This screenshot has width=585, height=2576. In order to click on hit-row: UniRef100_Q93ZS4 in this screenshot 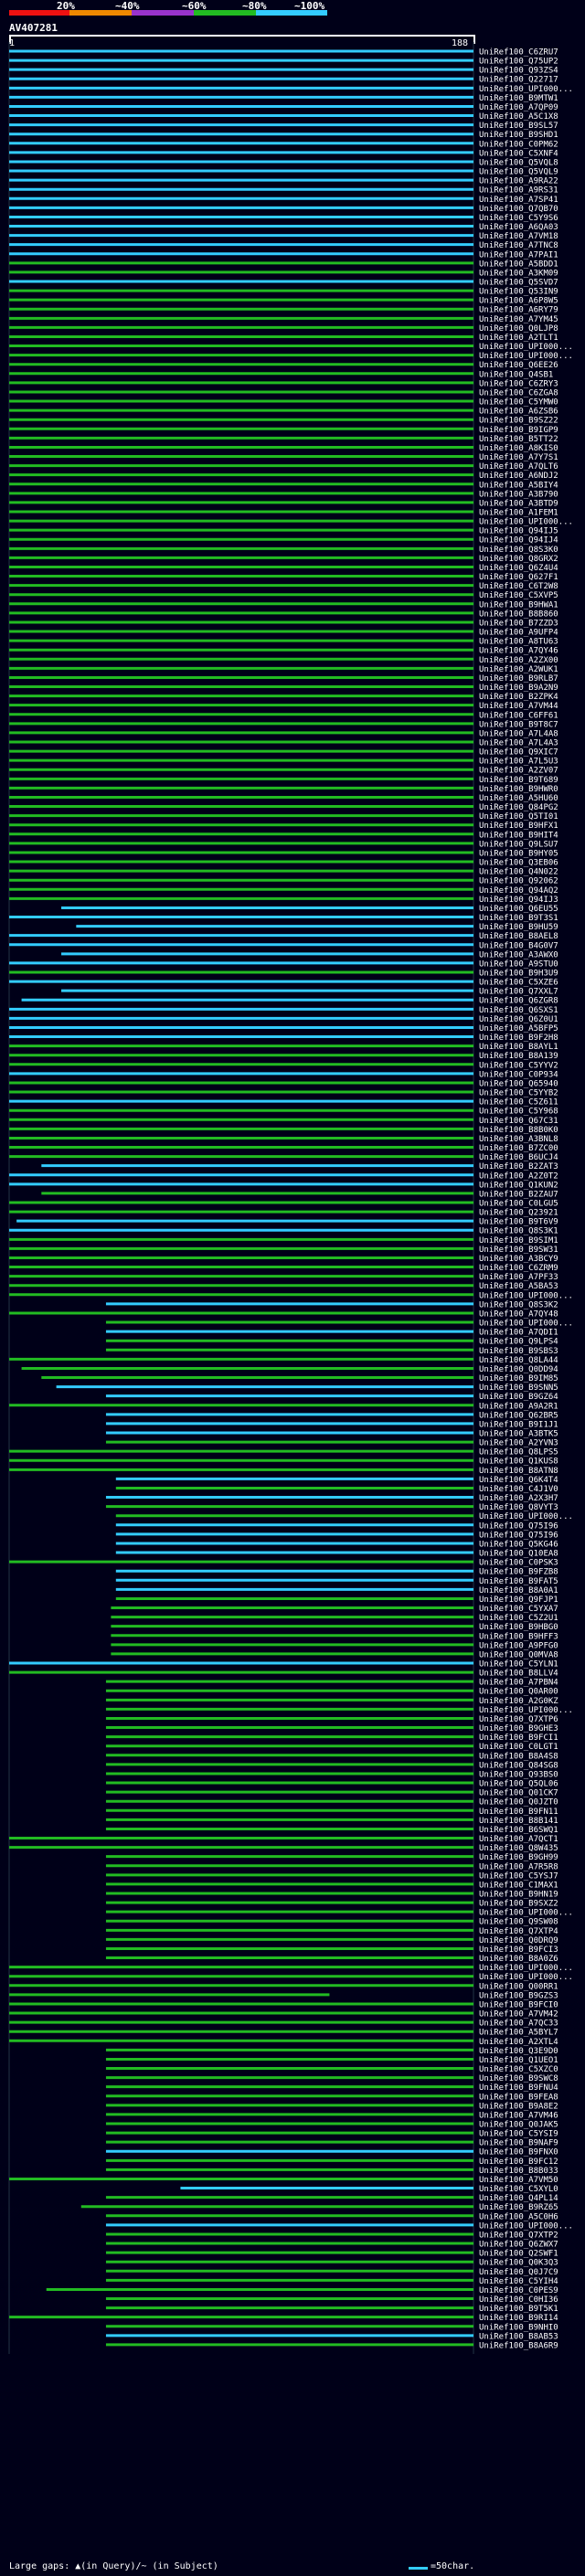, I will do `click(284, 71)`.